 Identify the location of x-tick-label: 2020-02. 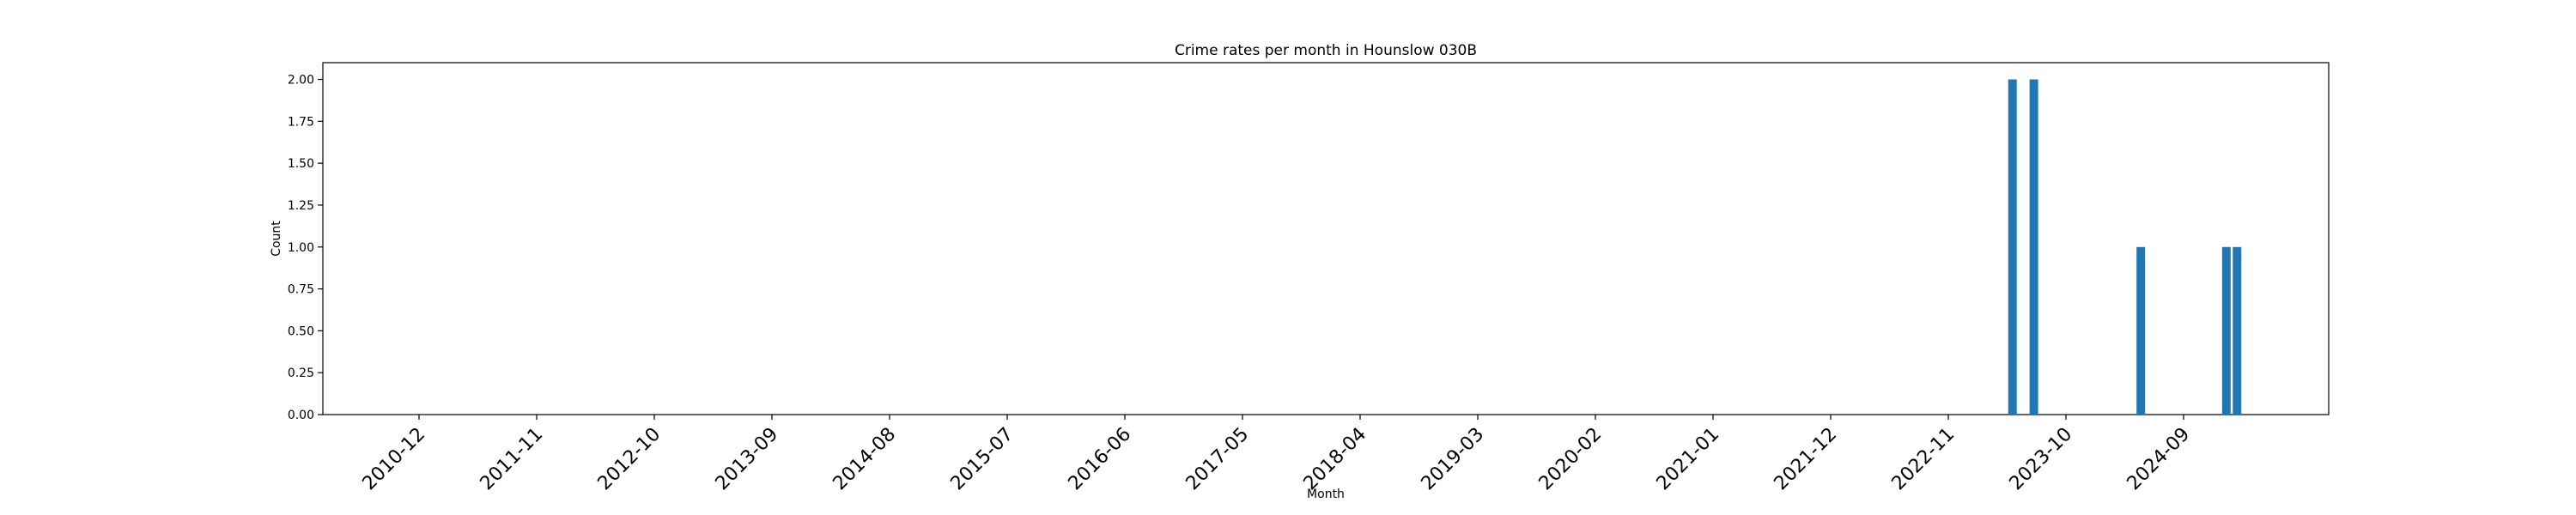
(1571, 459).